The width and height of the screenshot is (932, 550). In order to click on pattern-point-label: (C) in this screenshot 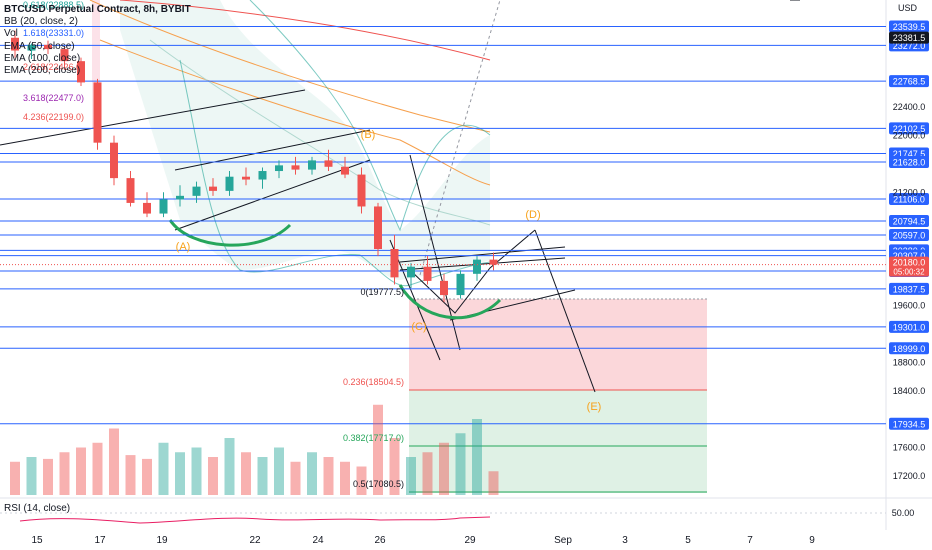, I will do `click(418, 327)`.